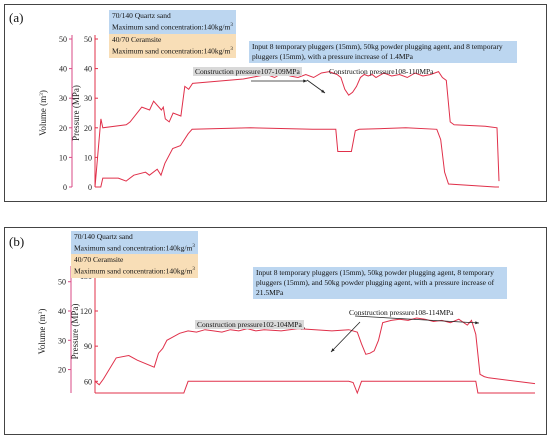 The width and height of the screenshot is (550, 438). What do you see at coordinates (17, 241) in the screenshot?
I see `panel-label: (b)` at bounding box center [17, 241].